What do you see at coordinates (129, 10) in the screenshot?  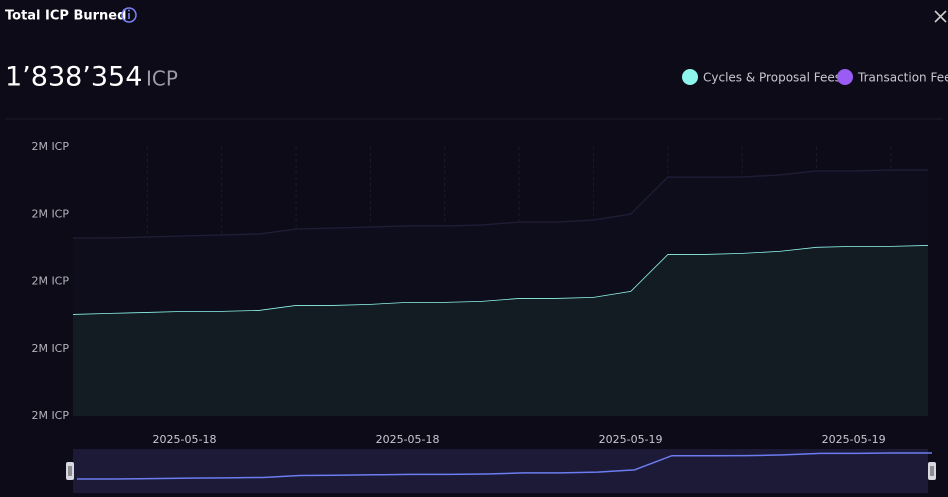 I see `info-dot` at bounding box center [129, 10].